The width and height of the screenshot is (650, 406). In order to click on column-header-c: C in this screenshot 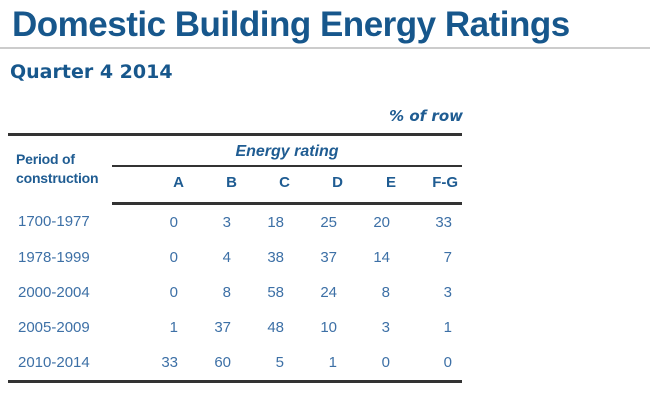, I will do `click(267, 185)`.